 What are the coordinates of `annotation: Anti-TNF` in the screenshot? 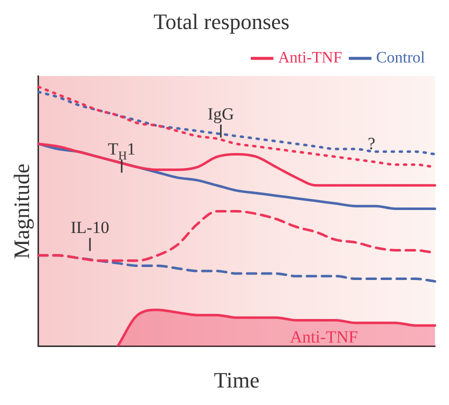 It's located at (324, 336).